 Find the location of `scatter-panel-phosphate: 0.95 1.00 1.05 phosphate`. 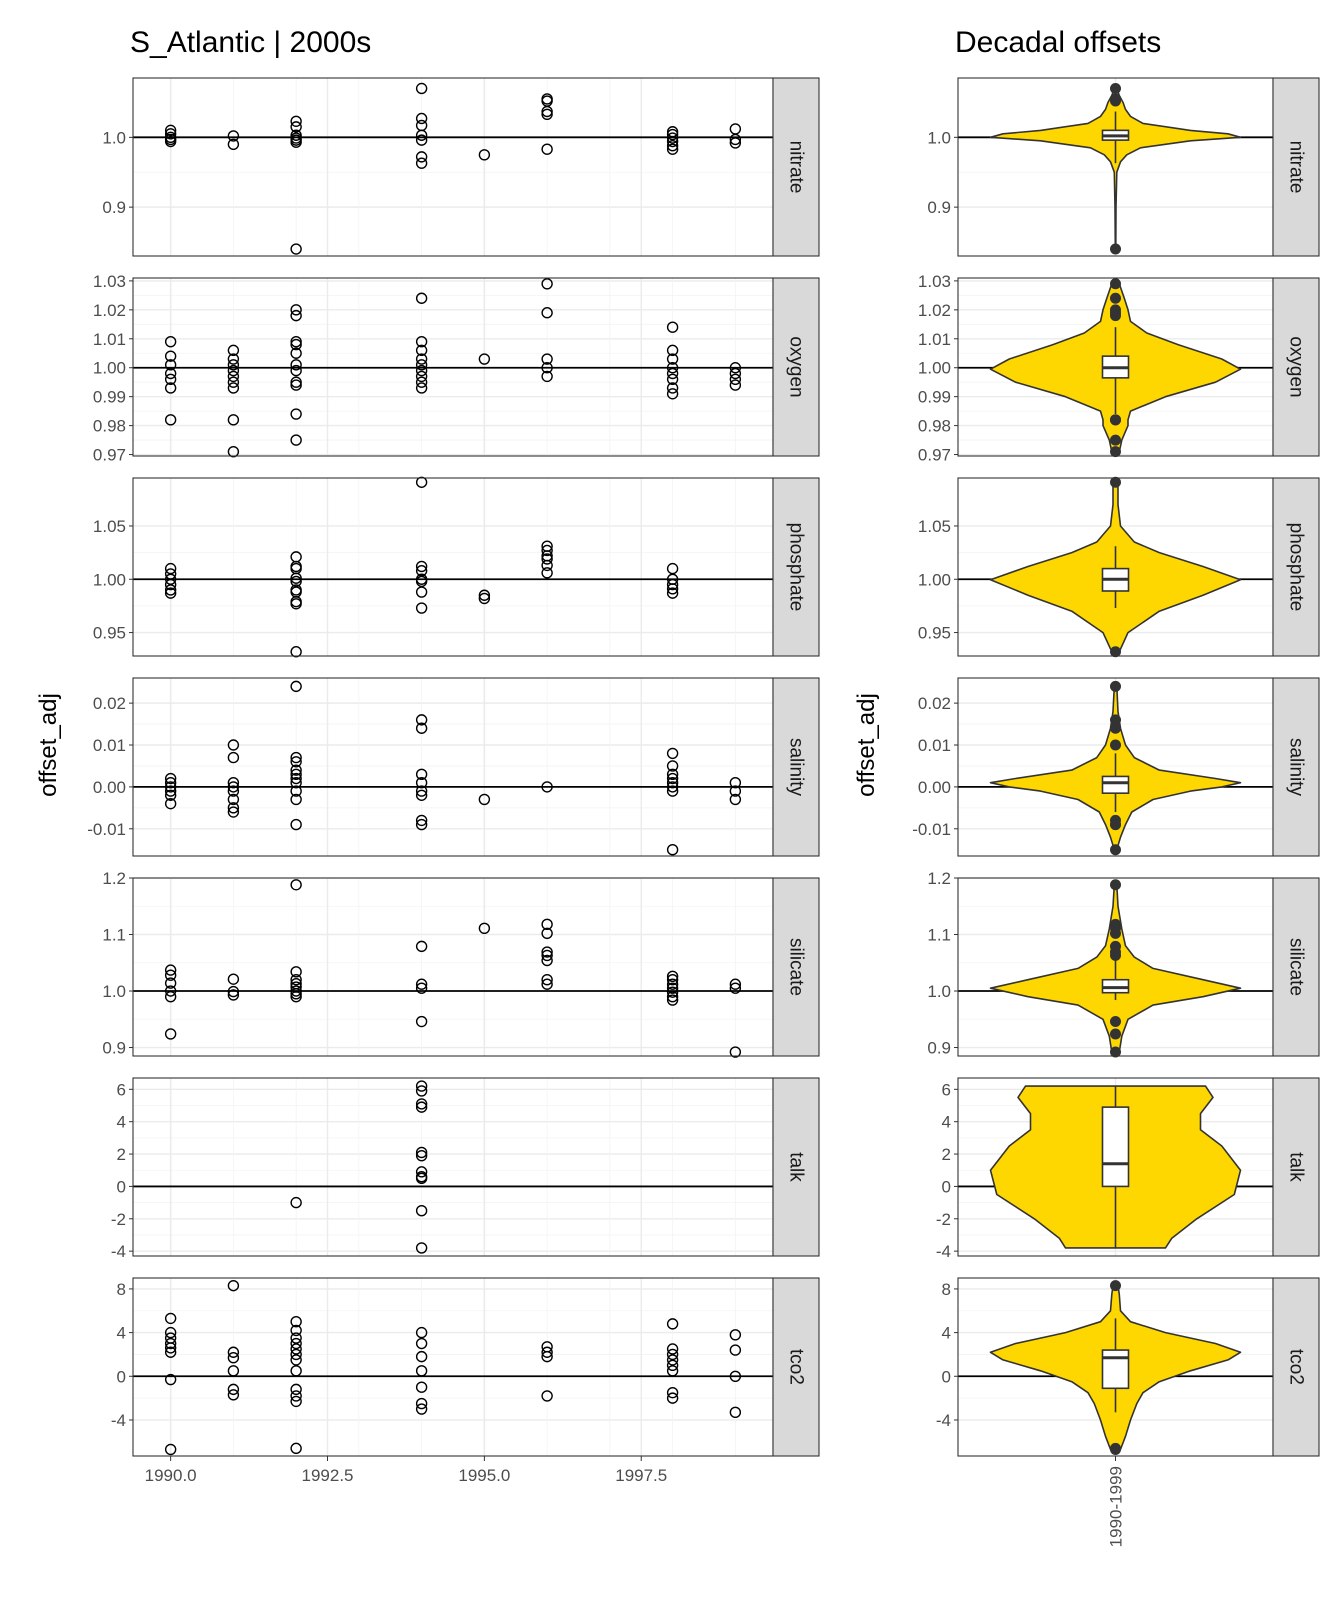

scatter-panel-phosphate: 0.95 1.00 1.05 phosphate is located at coordinates (456, 567).